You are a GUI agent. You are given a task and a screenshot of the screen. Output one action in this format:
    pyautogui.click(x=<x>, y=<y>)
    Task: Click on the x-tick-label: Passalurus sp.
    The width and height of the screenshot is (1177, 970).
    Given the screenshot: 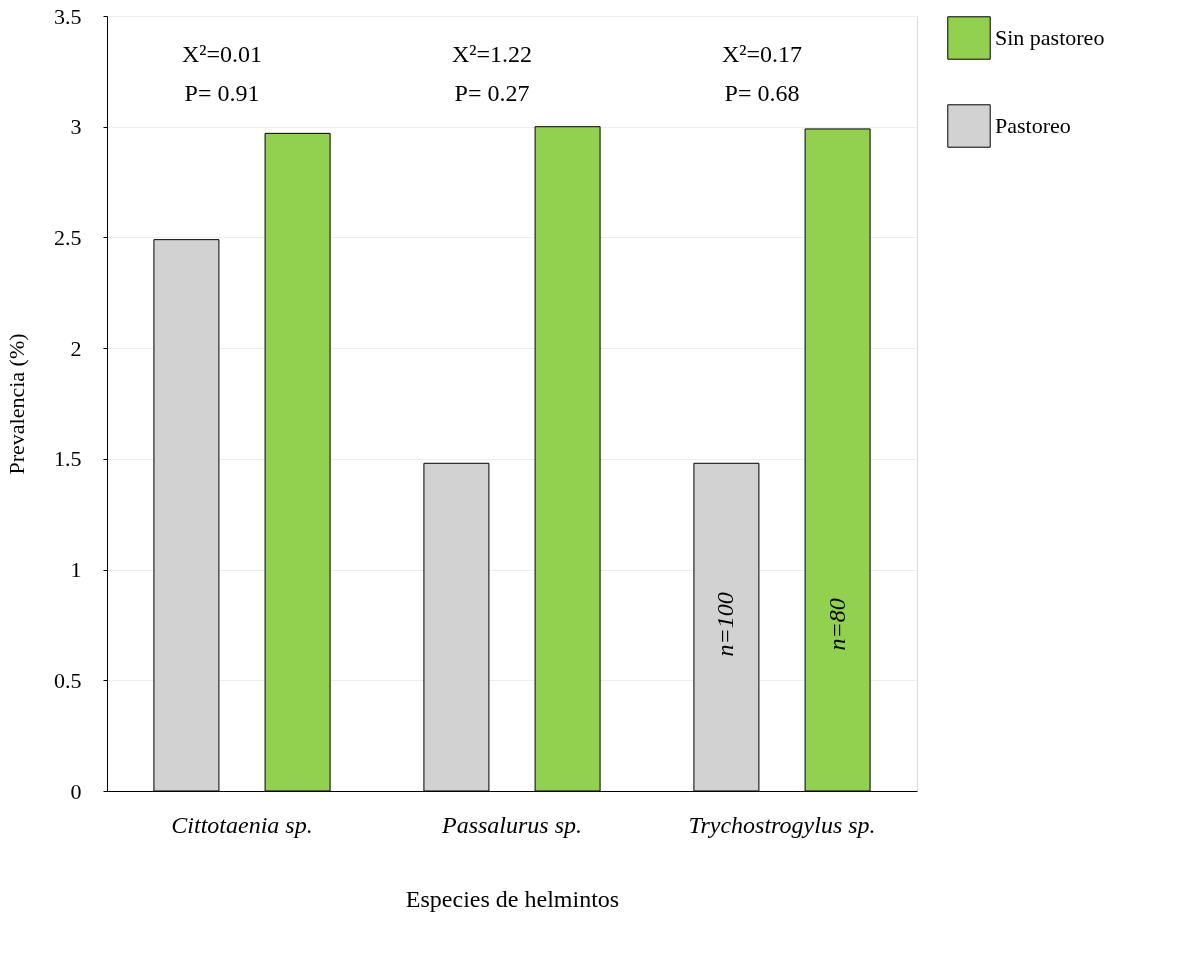 What is the action you would take?
    pyautogui.click(x=511, y=824)
    